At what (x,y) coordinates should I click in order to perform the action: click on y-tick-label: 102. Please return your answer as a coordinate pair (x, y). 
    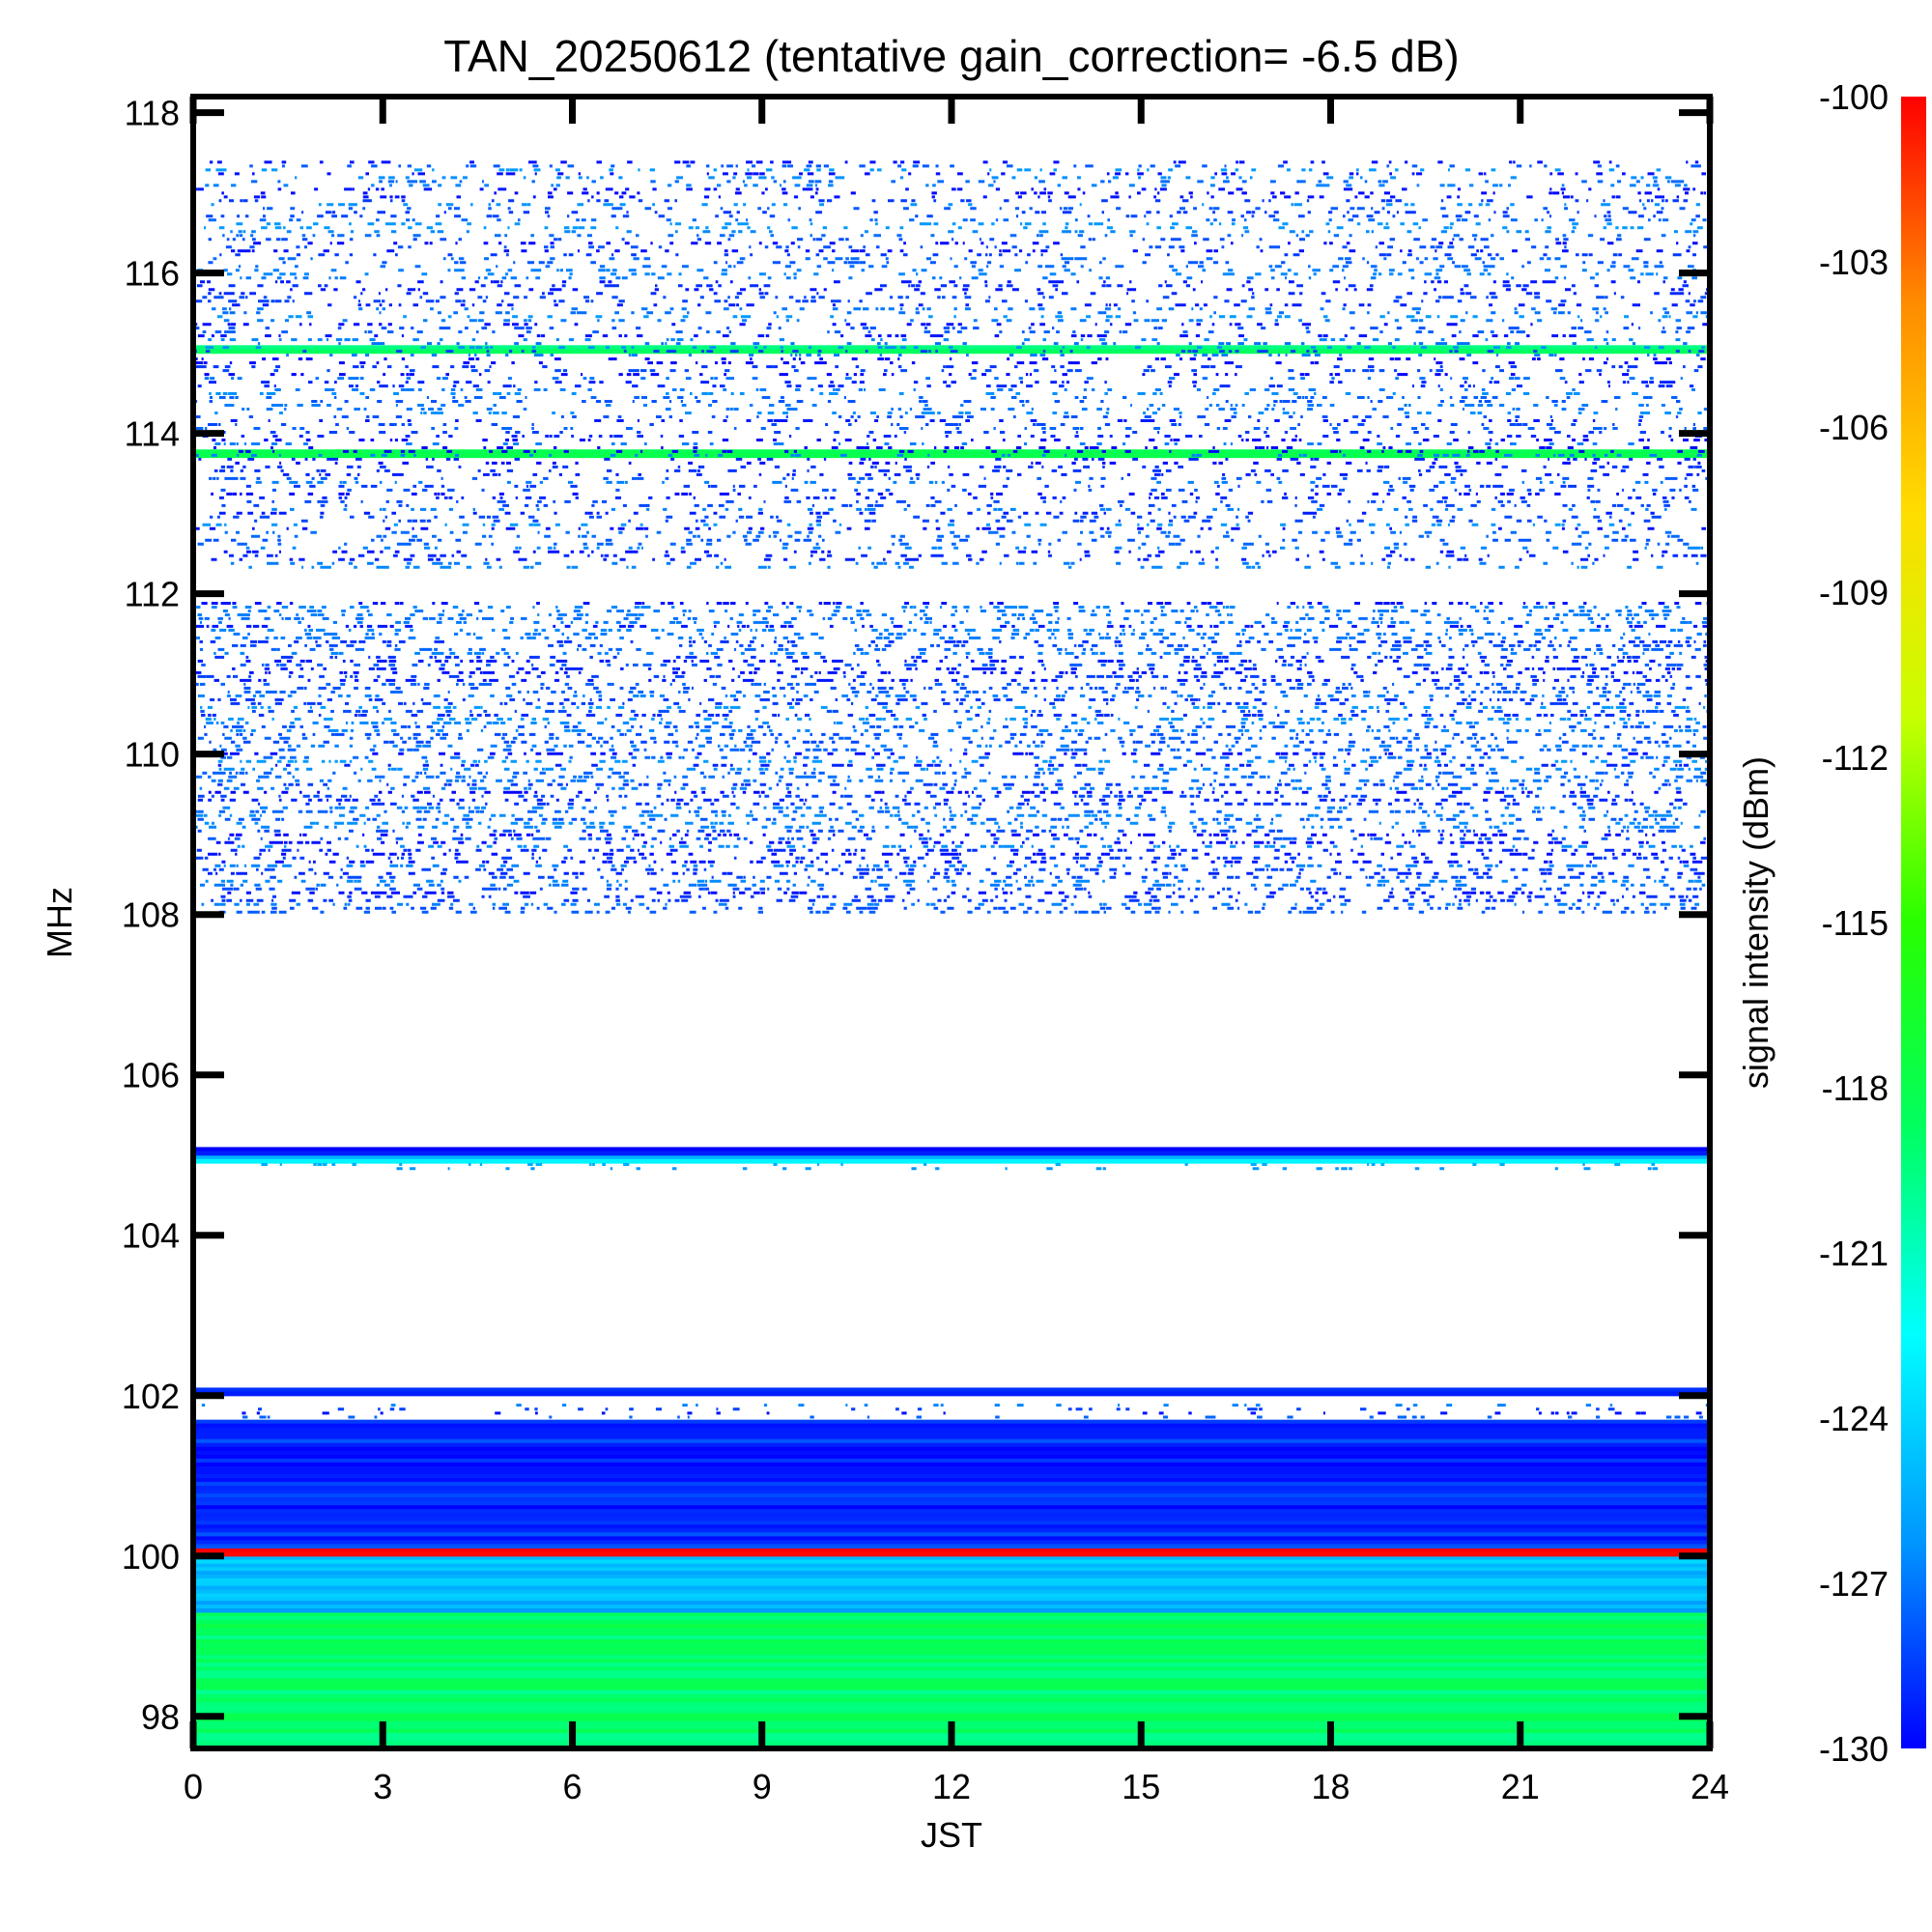
    Looking at the image, I should click on (151, 1396).